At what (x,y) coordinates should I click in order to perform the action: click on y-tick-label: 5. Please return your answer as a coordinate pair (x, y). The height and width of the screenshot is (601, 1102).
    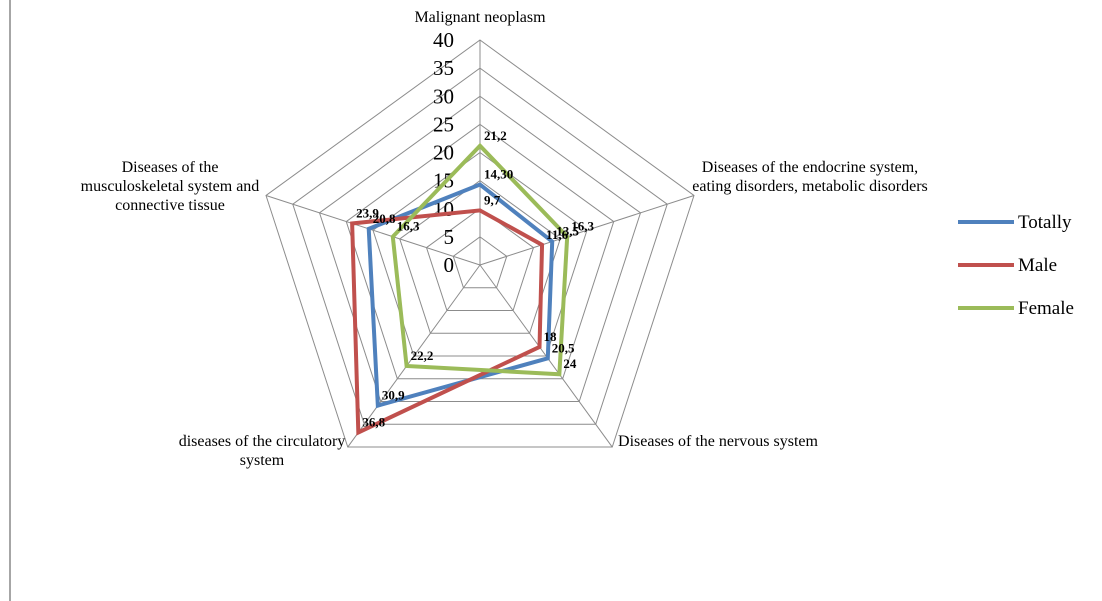
    Looking at the image, I should click on (449, 237).